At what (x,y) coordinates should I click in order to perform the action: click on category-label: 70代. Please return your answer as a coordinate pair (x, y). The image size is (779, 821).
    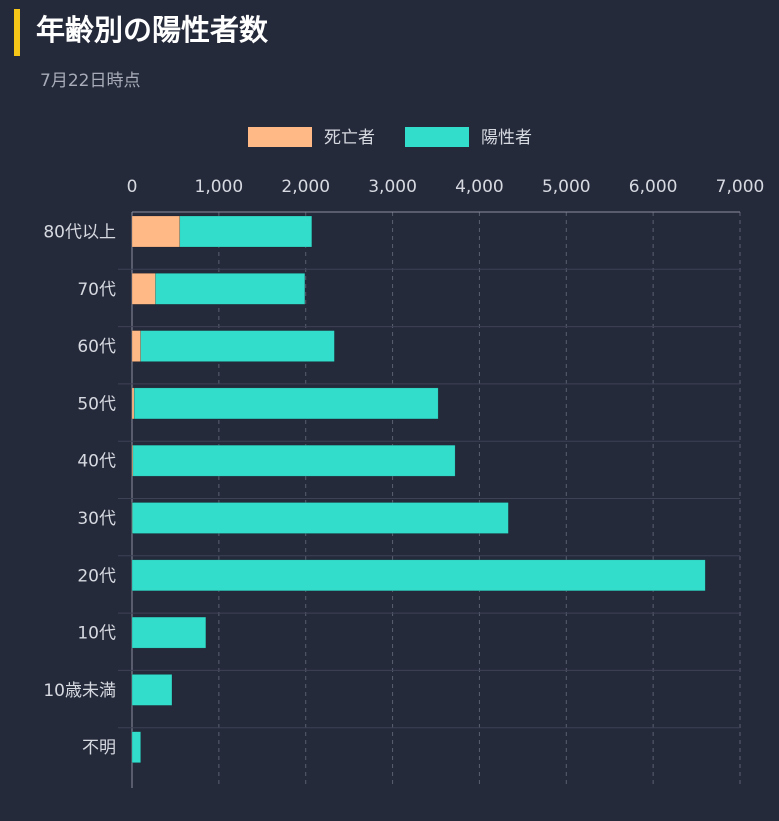
    Looking at the image, I should click on (96, 290).